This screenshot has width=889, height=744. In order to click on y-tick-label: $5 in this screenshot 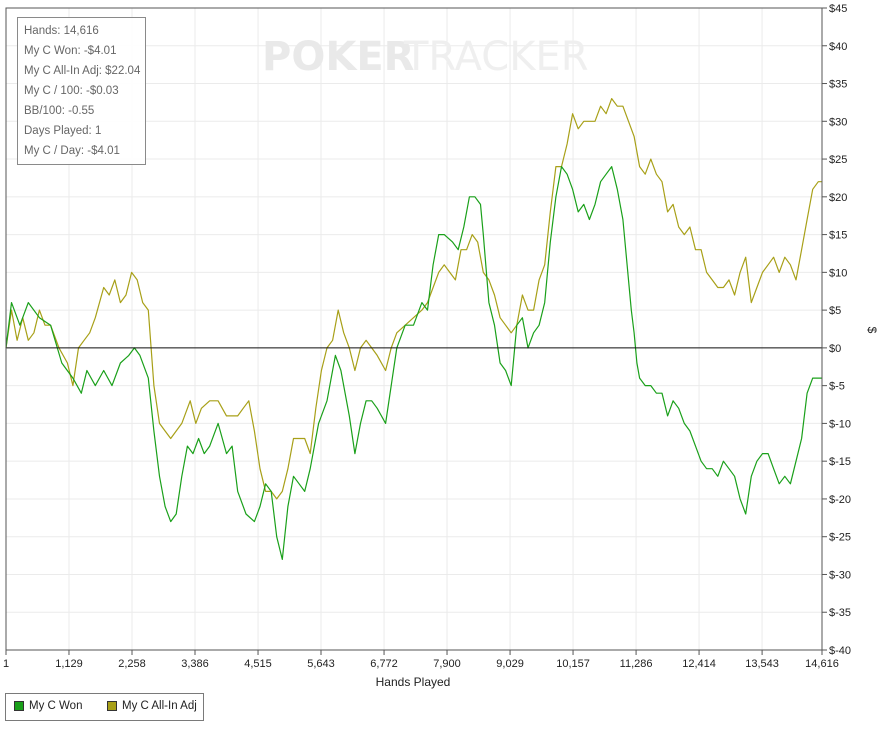, I will do `click(835, 311)`.